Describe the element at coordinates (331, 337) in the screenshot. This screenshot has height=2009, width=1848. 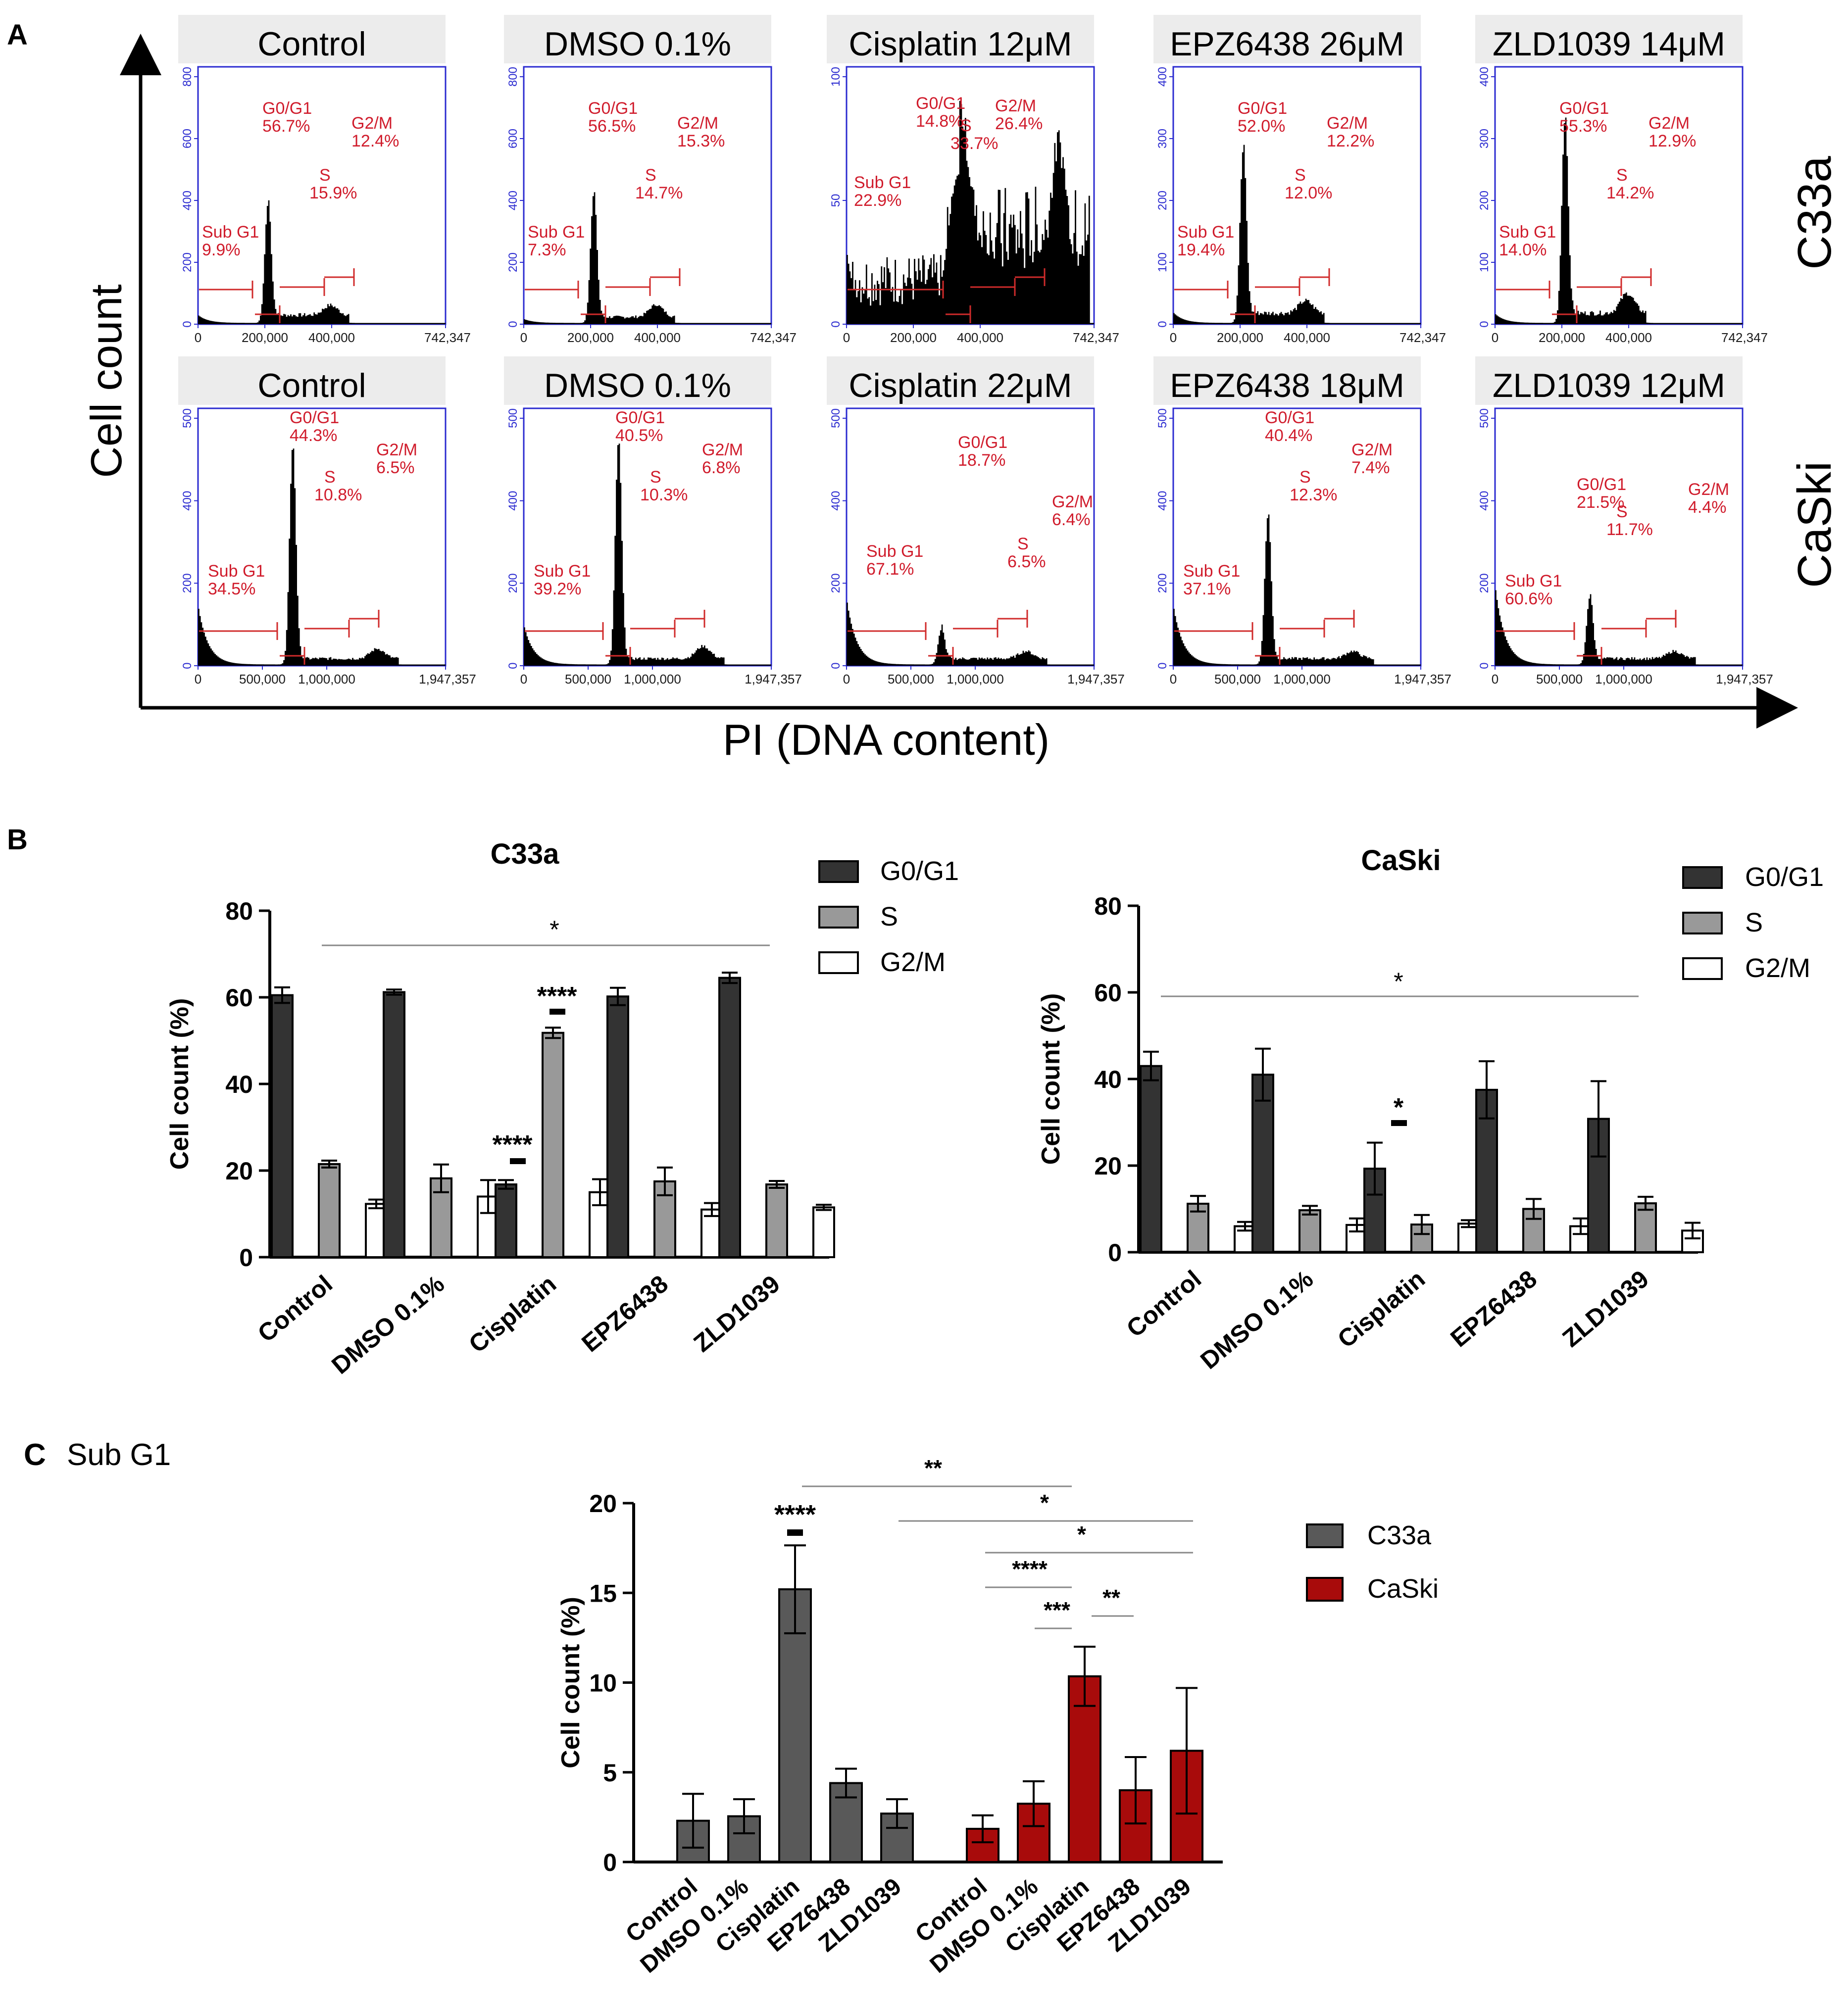
I see `flow-x-tick-label: 400,000` at that location.